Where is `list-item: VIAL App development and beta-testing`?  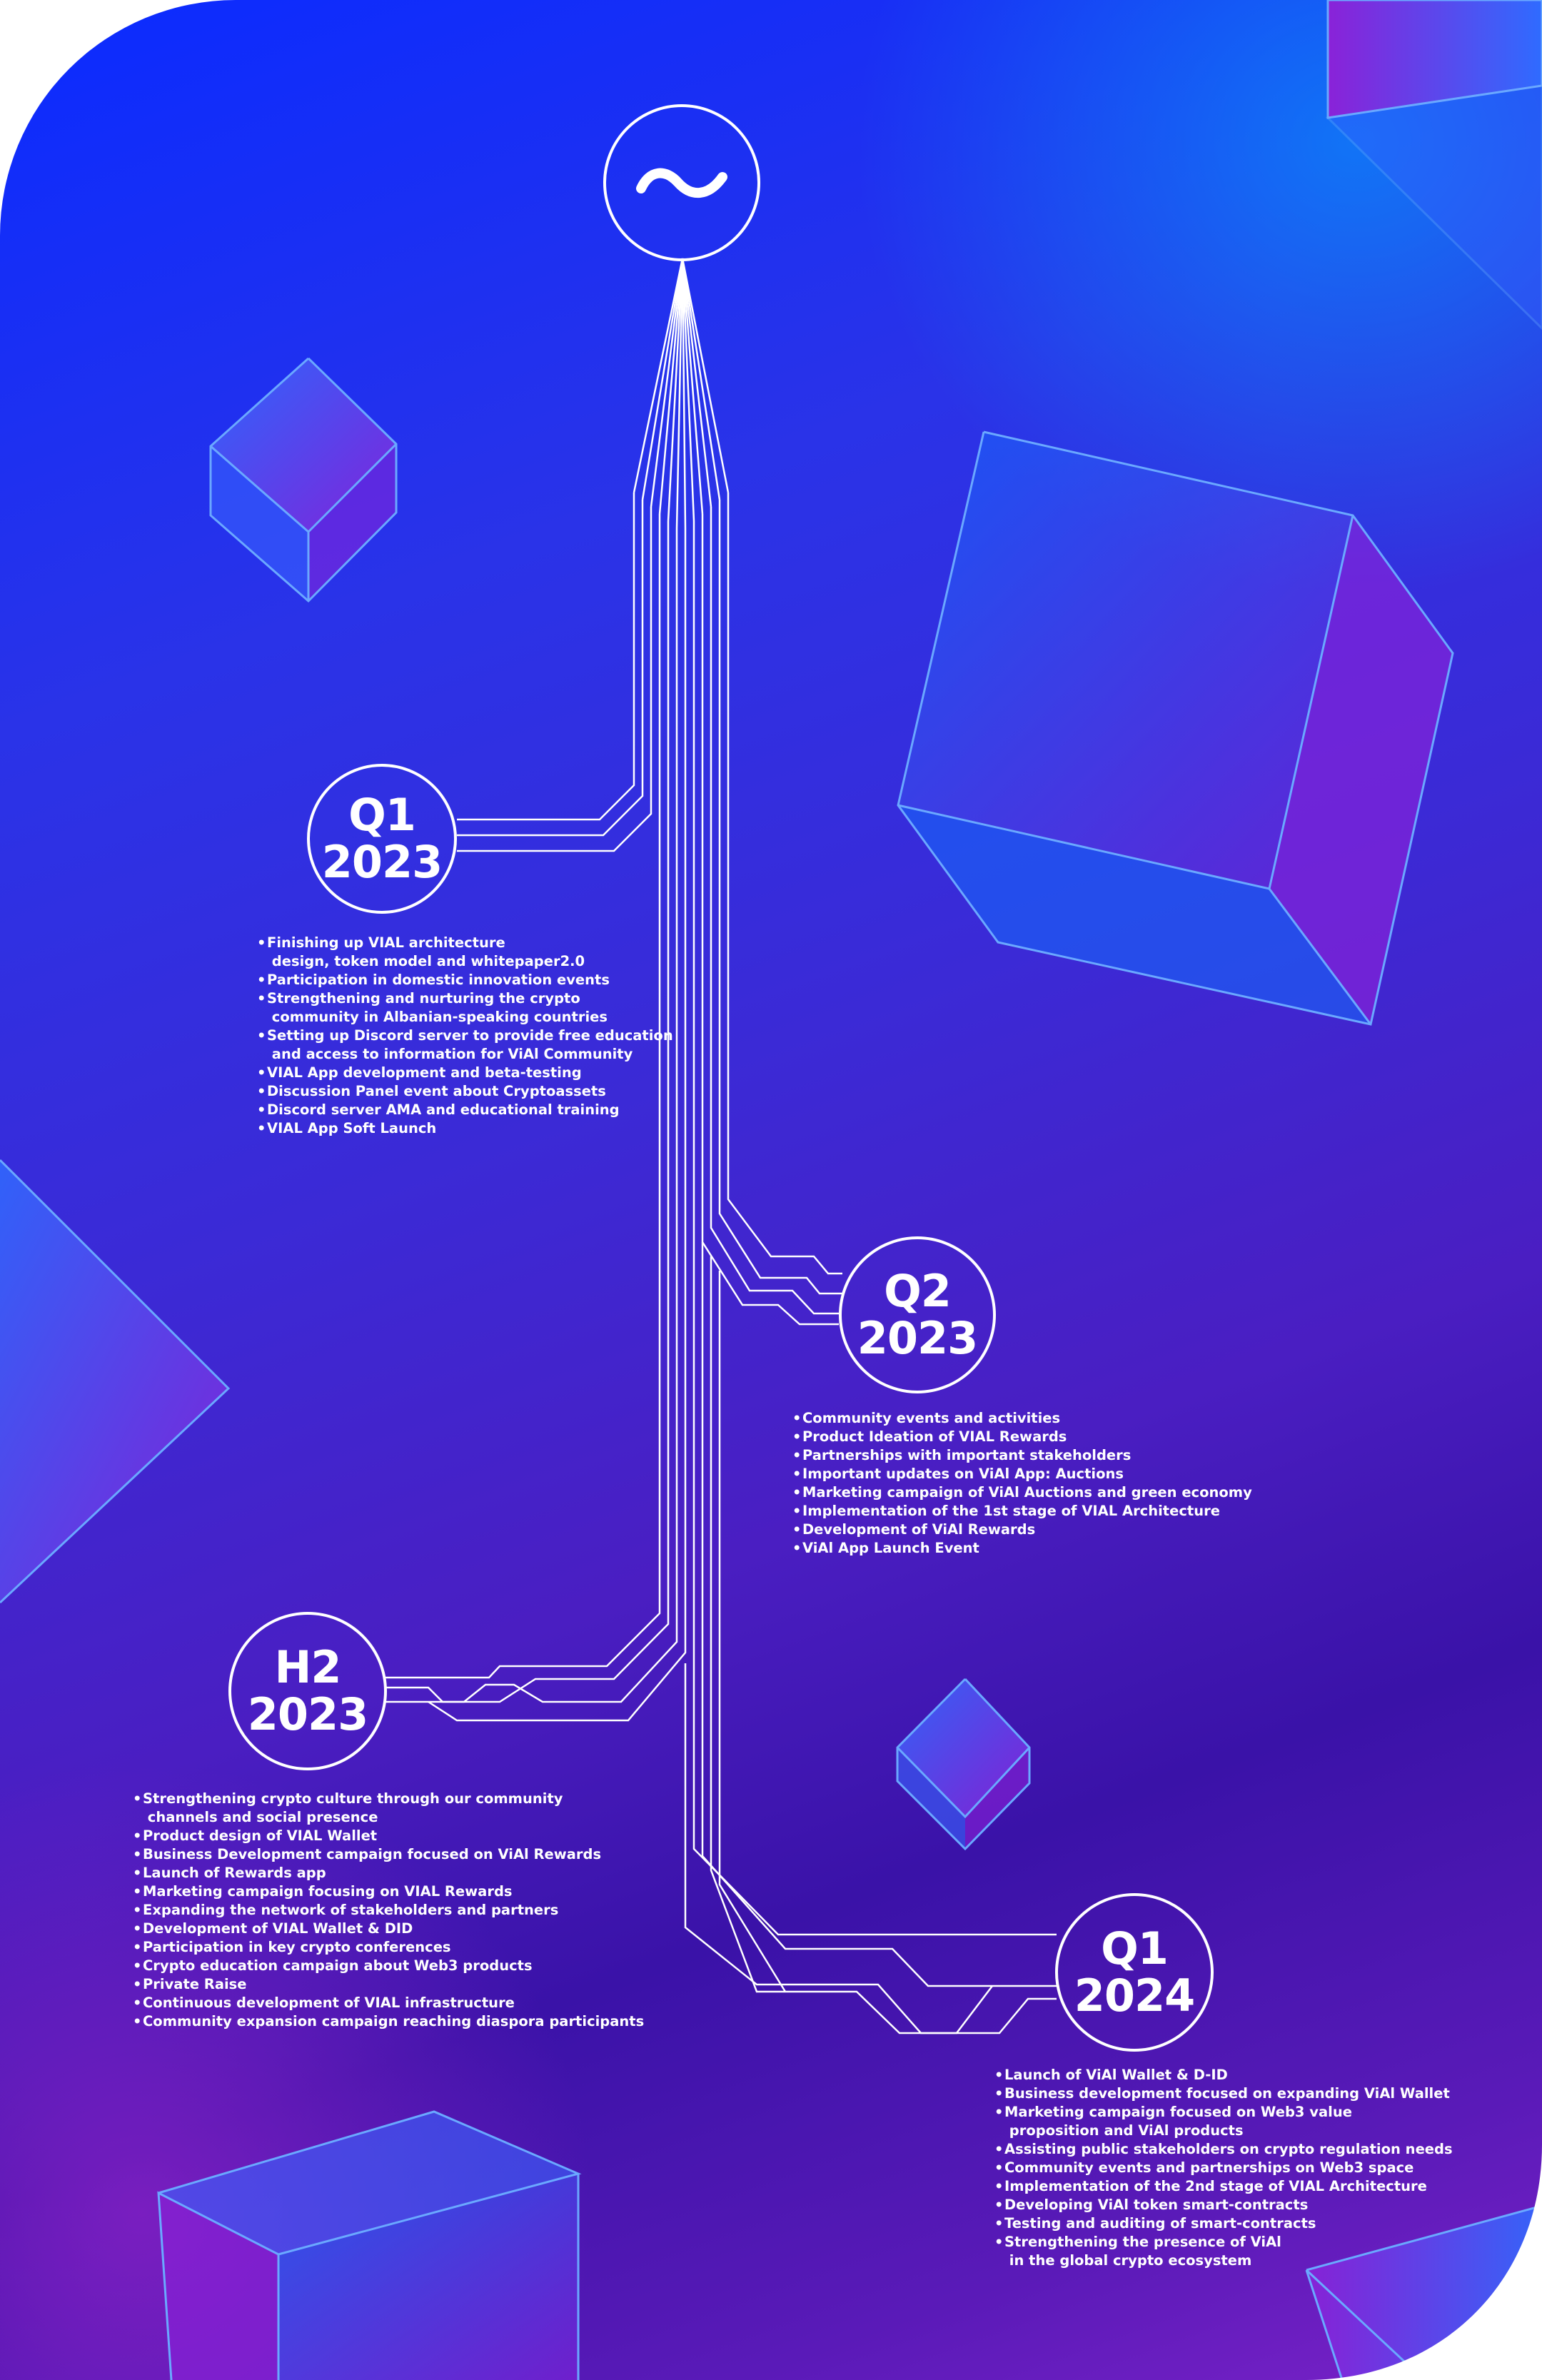
list-item: VIAL App development and beta-testing is located at coordinates (465, 1073).